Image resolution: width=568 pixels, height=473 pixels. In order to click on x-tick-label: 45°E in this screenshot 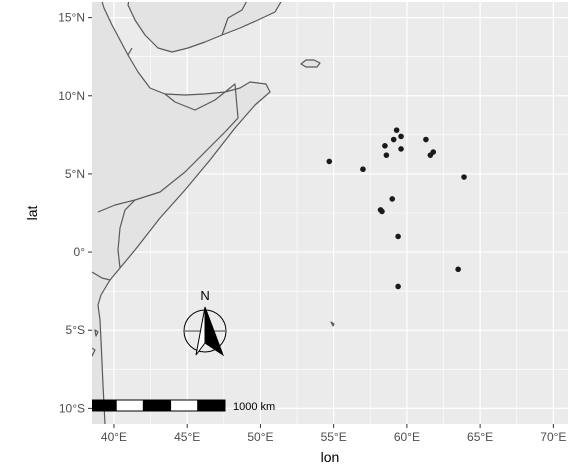, I will do `click(187, 437)`.